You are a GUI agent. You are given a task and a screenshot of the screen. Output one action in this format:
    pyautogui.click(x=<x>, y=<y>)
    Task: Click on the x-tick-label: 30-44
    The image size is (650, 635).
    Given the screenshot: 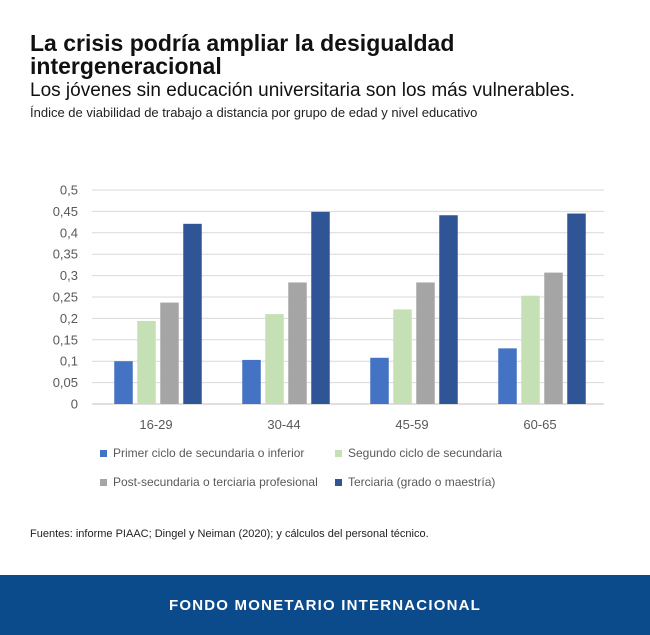 What is the action you would take?
    pyautogui.click(x=283, y=424)
    